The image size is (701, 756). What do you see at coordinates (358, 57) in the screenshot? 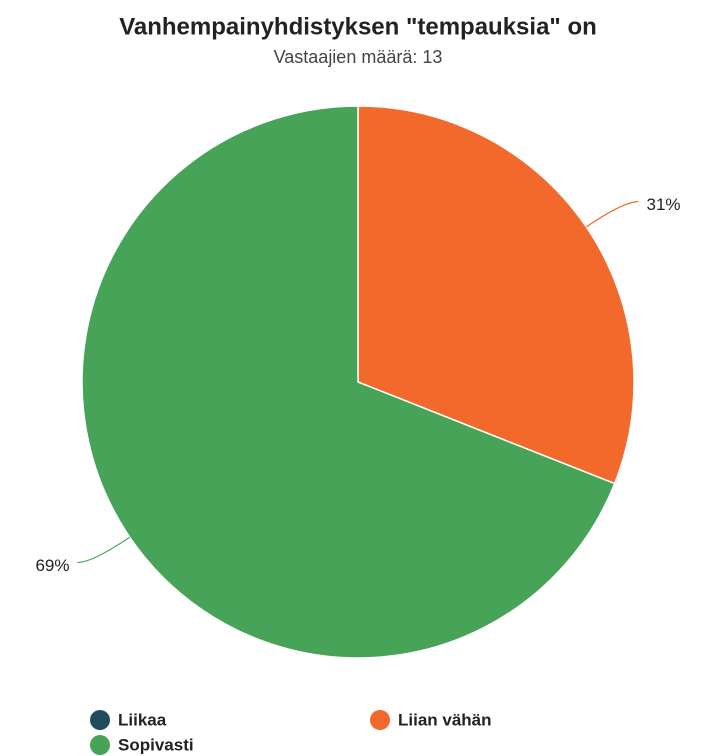
I see `chart-subtitle: Vastaajien määrä: 13` at bounding box center [358, 57].